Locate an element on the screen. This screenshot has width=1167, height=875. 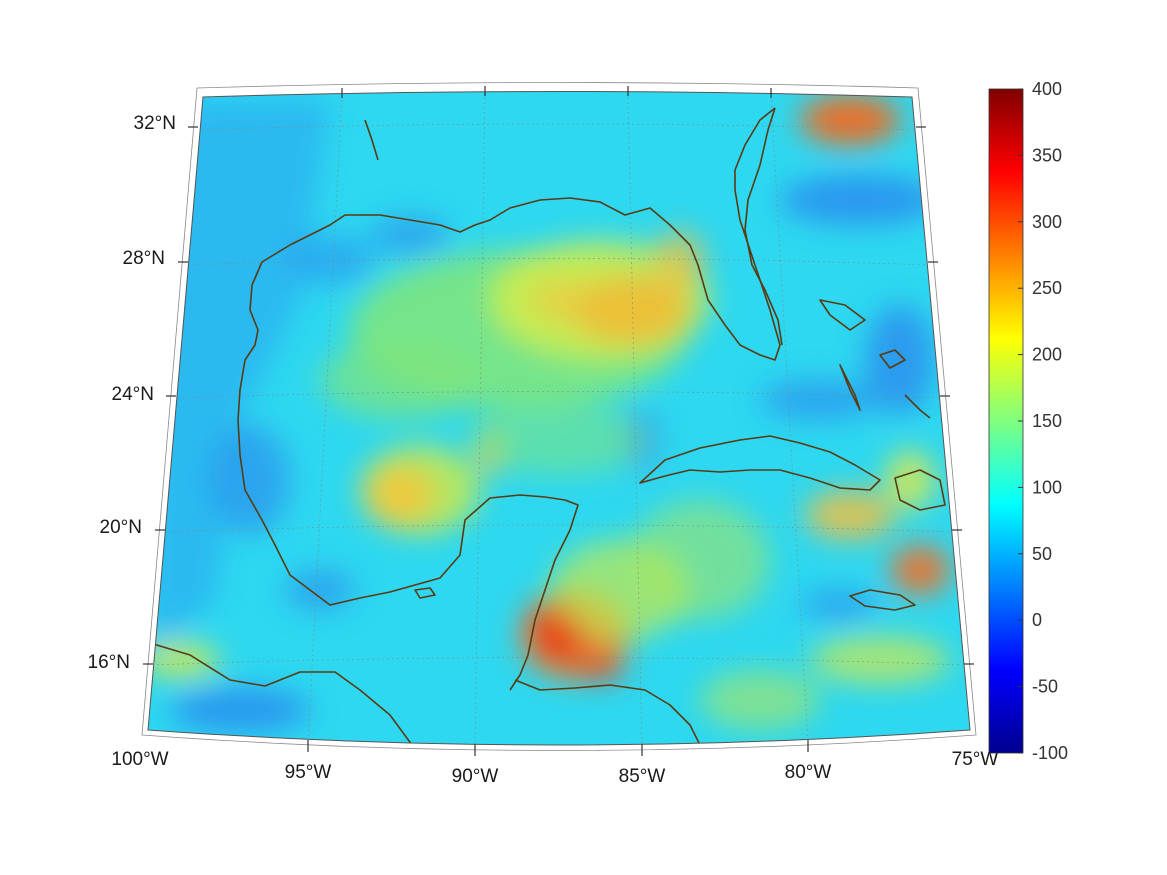
colorbar-tick-label: 350 is located at coordinates (1047, 155).